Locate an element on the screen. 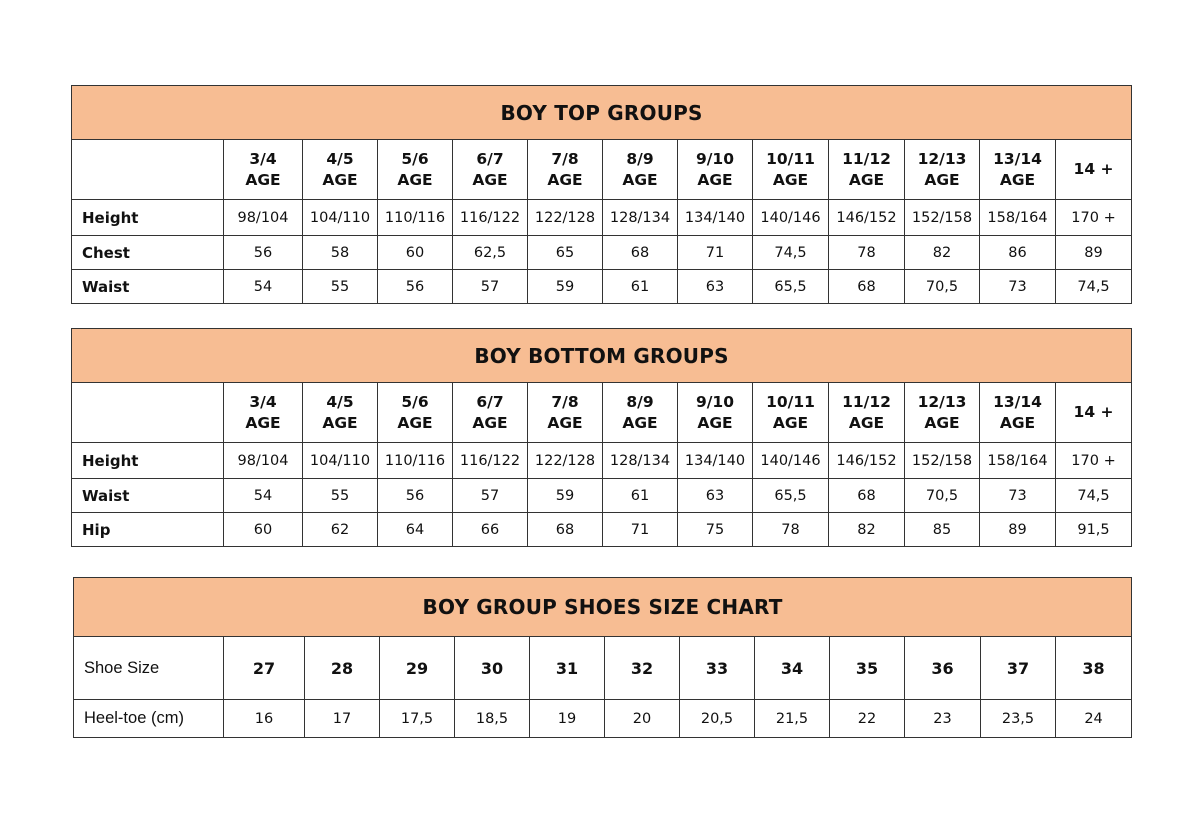 The height and width of the screenshot is (835, 1200). heel-toe-cell: 23,5 is located at coordinates (1018, 718).